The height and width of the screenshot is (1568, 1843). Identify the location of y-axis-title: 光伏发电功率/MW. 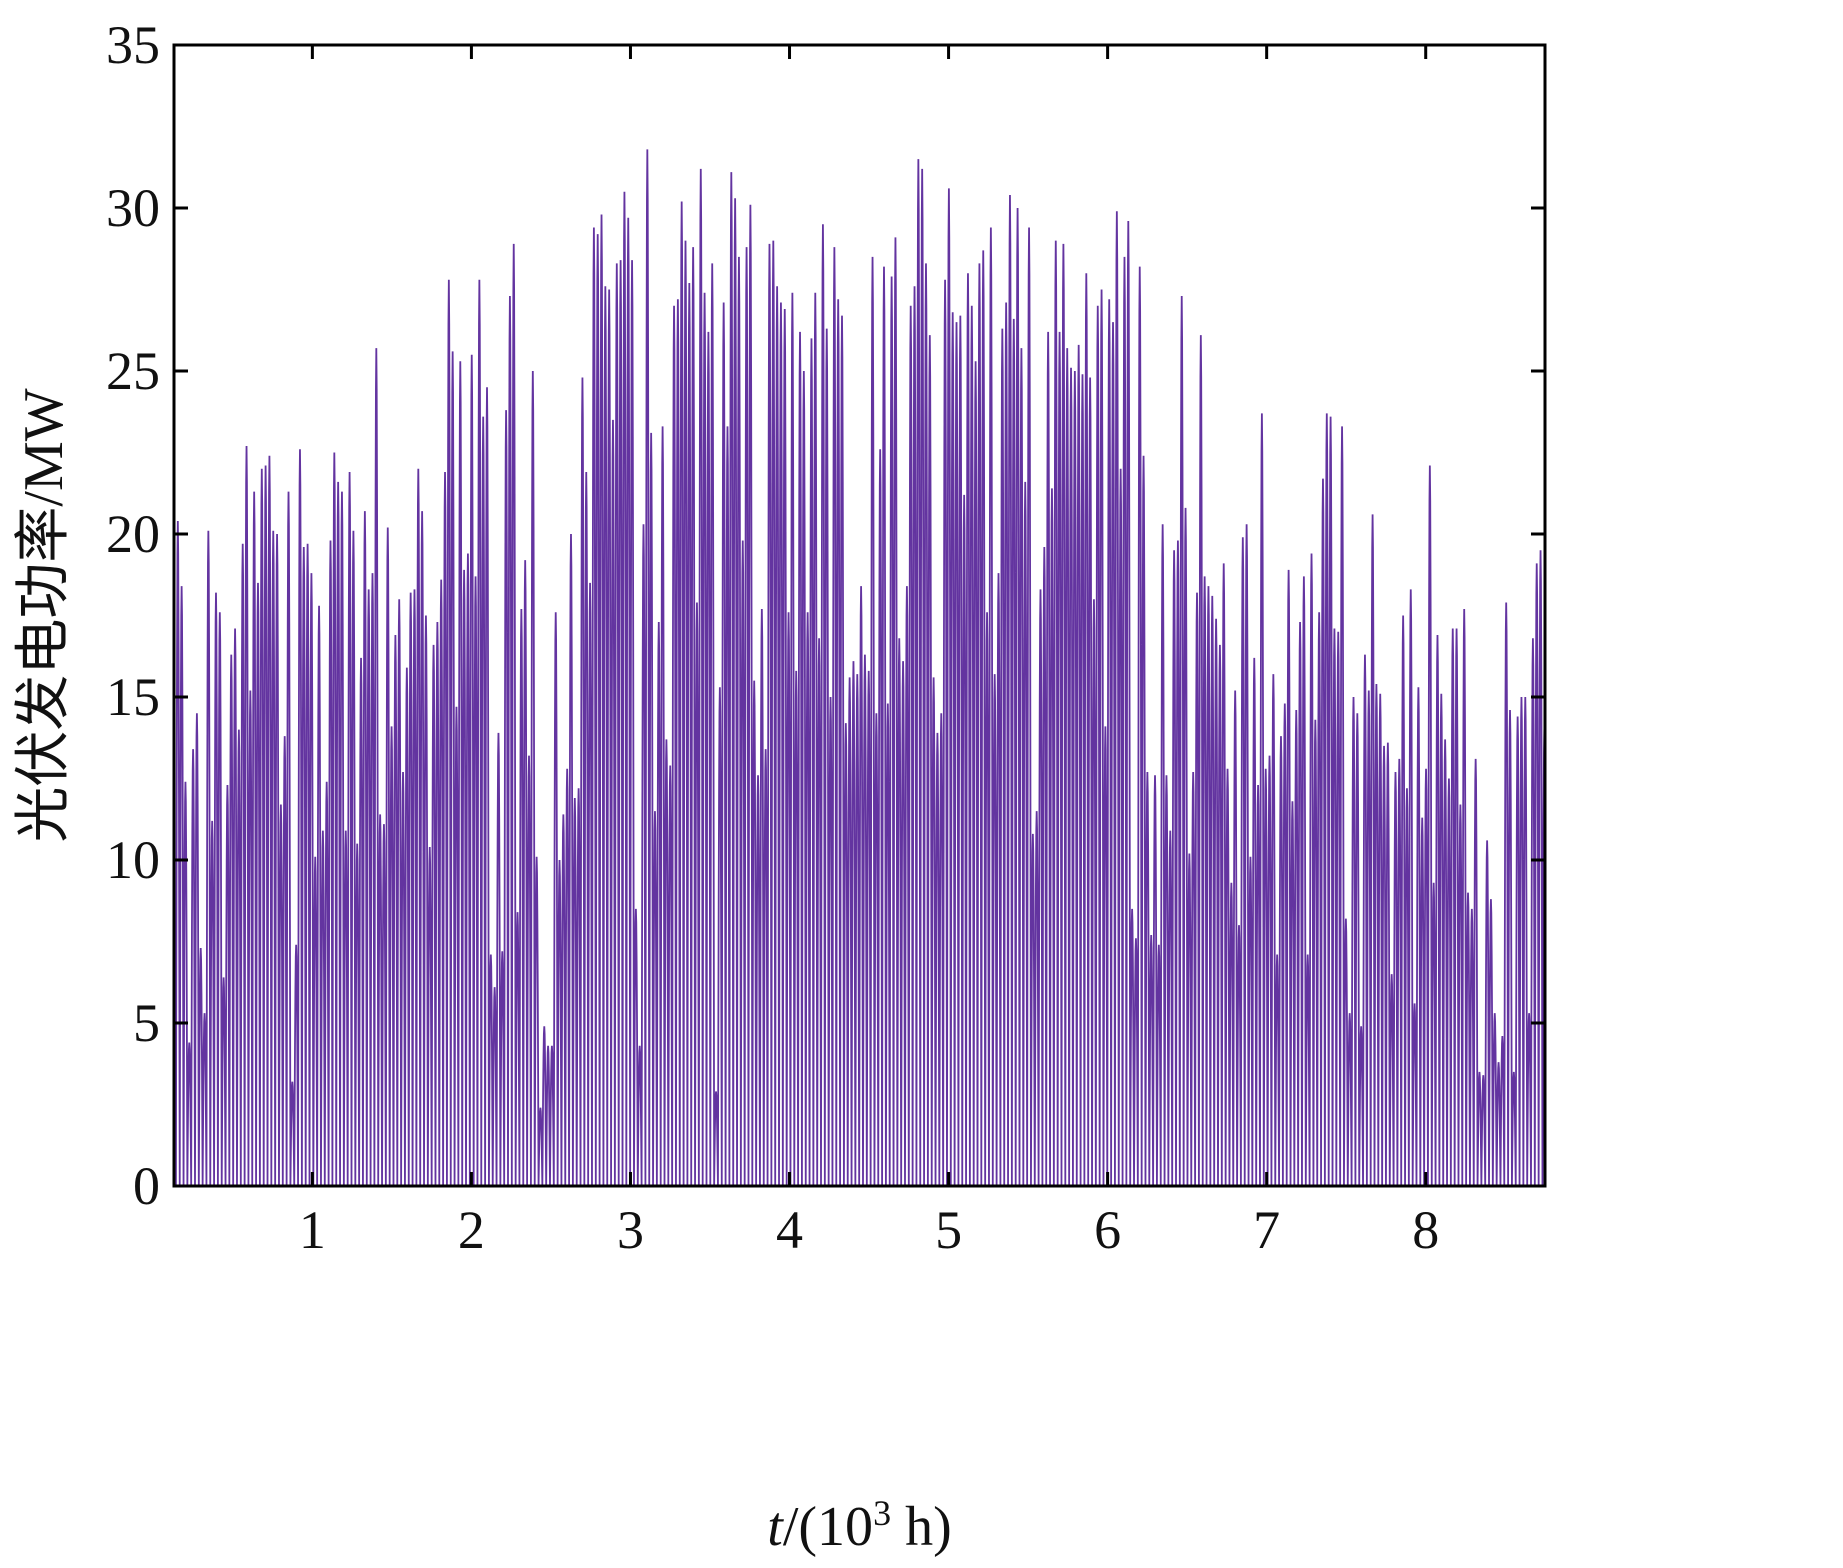
(43, 615).